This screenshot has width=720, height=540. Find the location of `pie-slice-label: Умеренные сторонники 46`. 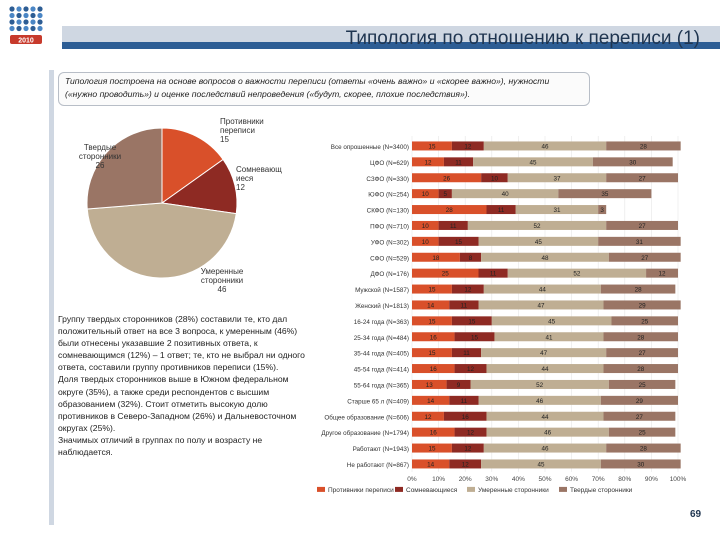

pie-slice-label: Умеренные сторонники 46 is located at coordinates (222, 280).